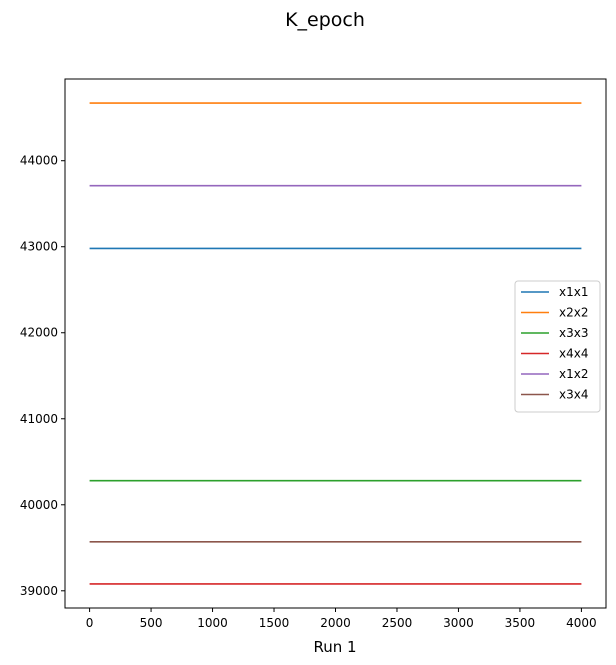 This screenshot has height=665, width=616. Describe the element at coordinates (520, 623) in the screenshot. I see `x-tick-label: 3500` at that location.